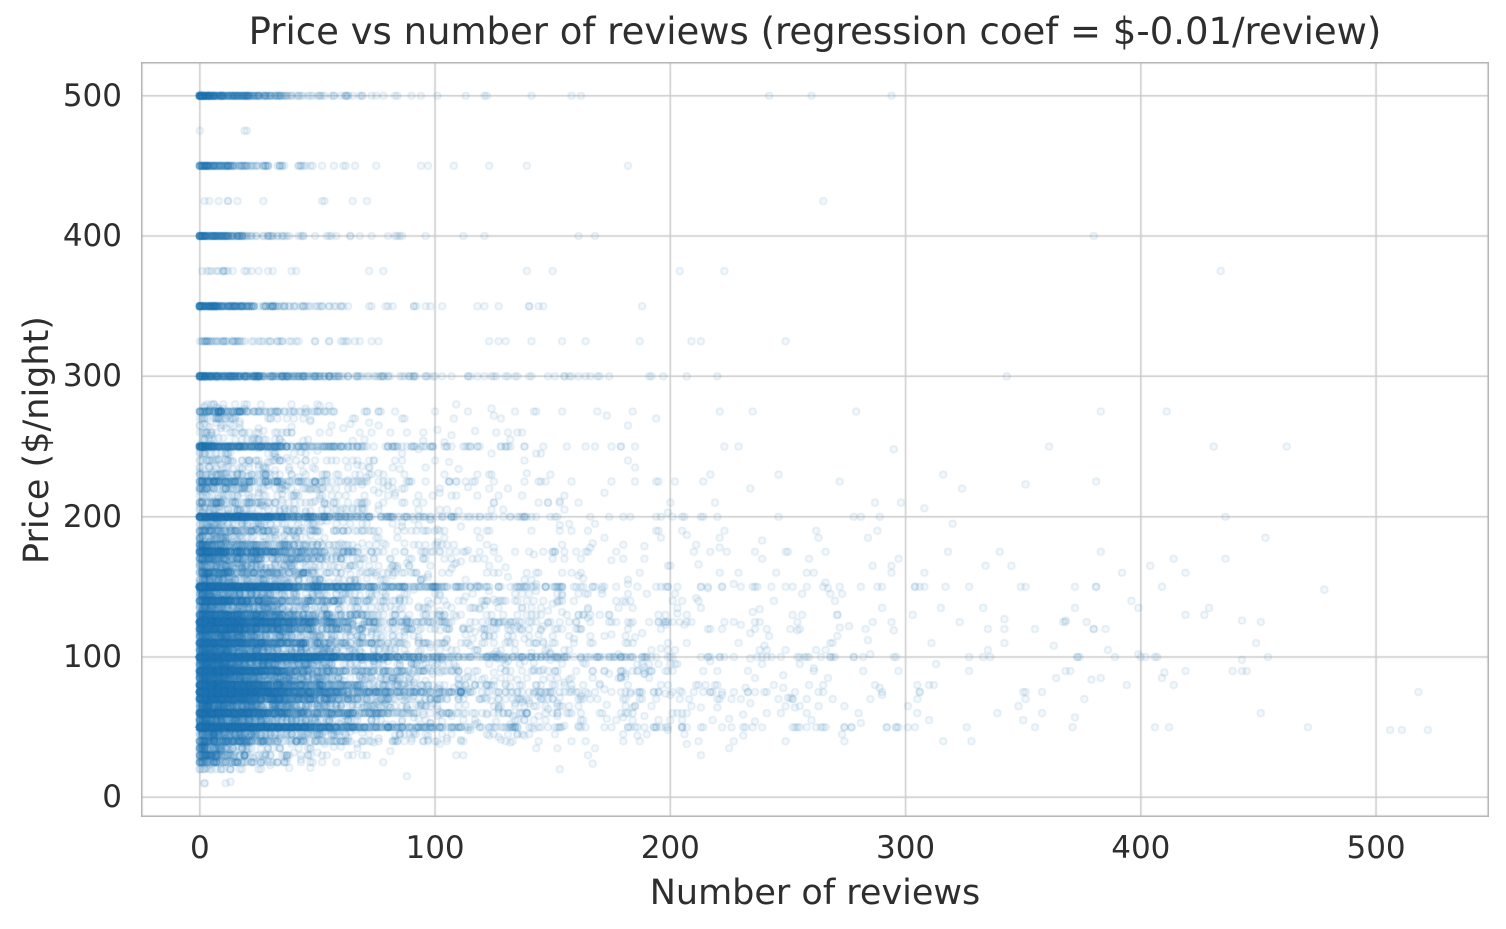  What do you see at coordinates (815, 893) in the screenshot?
I see `x-axis-label: Number of reviews` at bounding box center [815, 893].